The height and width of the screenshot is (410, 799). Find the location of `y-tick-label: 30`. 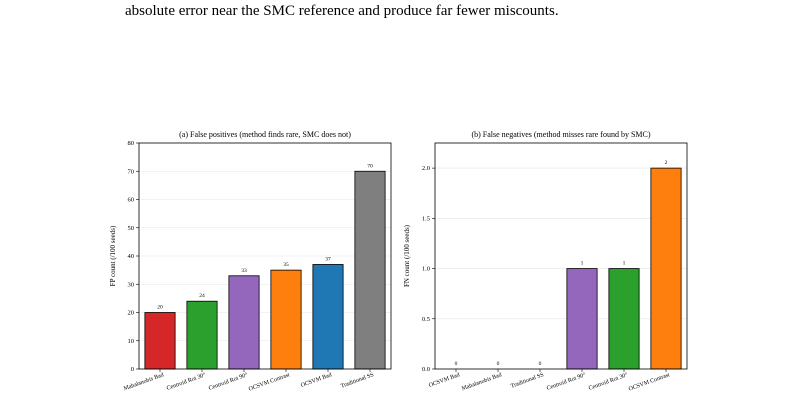

y-tick-label: 30 is located at coordinates (131, 284).